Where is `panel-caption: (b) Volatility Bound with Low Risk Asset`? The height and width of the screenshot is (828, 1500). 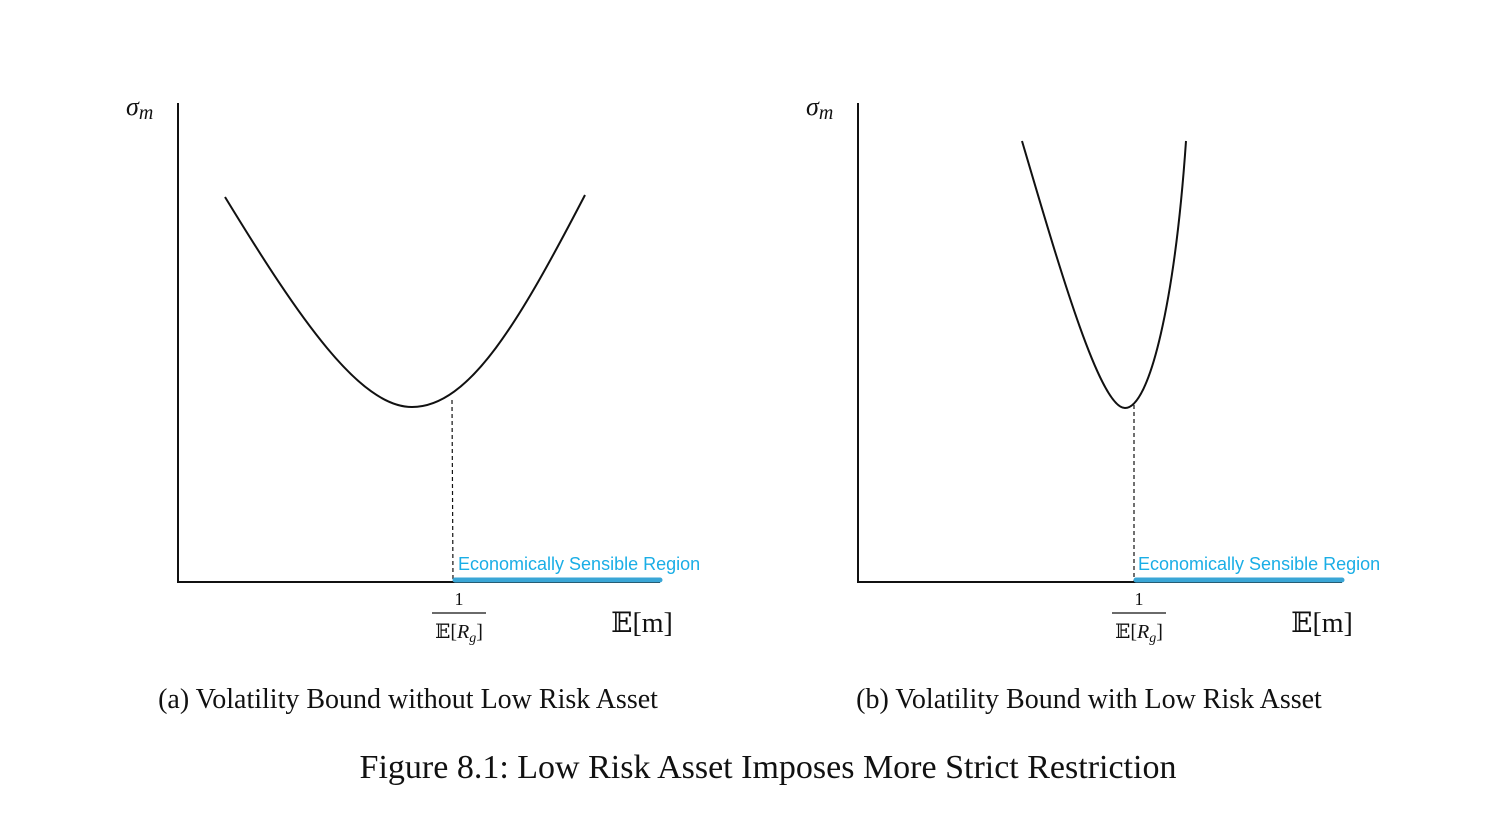 panel-caption: (b) Volatility Bound with Low Risk Asset is located at coordinates (1089, 699).